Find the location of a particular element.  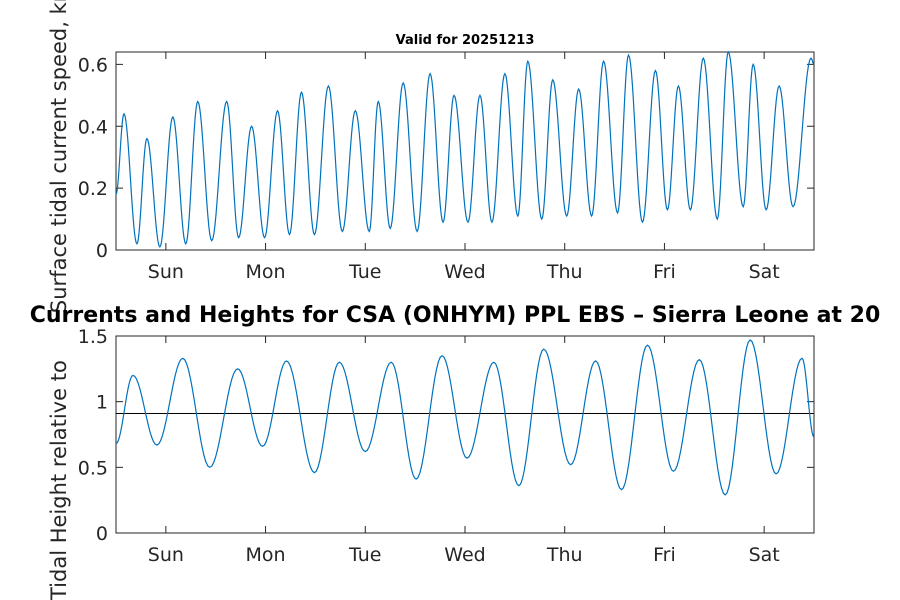

top-chart-title: Valid for 20251213 is located at coordinates (465, 40).